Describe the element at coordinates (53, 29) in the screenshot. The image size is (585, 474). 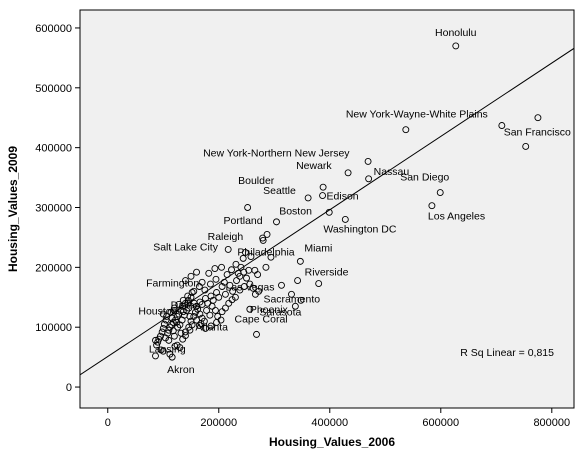
I see `y-tick-label: 600000` at that location.